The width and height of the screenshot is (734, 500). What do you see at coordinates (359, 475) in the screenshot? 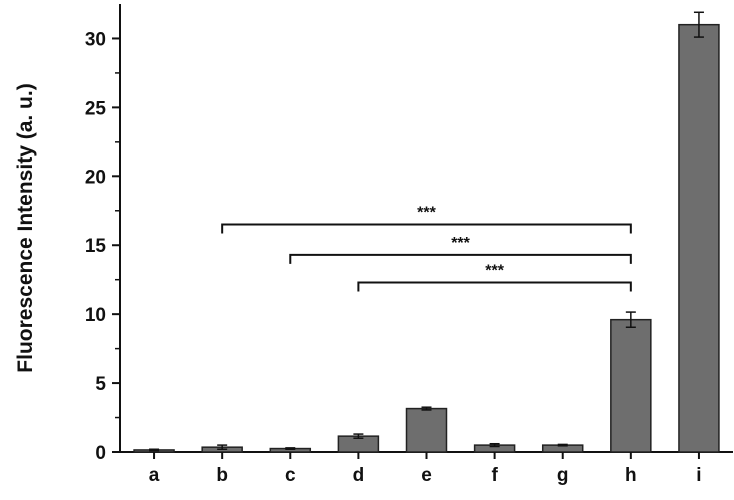
I see `x-tick-label: d` at bounding box center [359, 475].